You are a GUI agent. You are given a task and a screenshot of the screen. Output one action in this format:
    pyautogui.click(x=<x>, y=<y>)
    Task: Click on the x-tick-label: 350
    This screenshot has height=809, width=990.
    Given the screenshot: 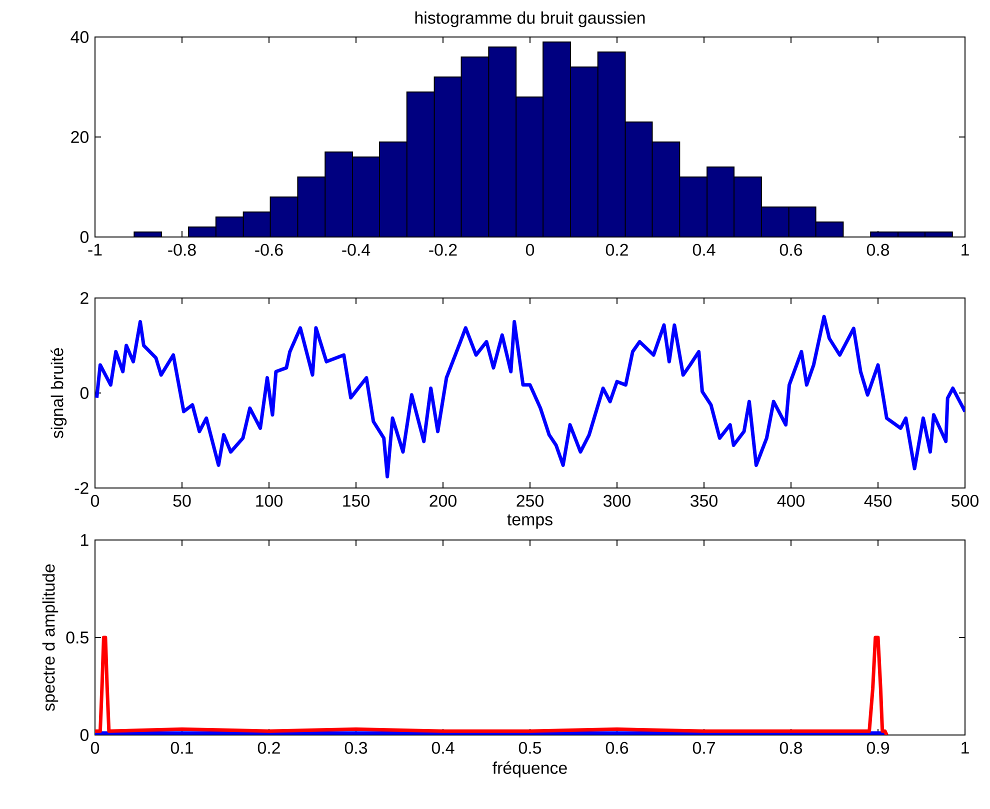 What is the action you would take?
    pyautogui.click(x=704, y=500)
    